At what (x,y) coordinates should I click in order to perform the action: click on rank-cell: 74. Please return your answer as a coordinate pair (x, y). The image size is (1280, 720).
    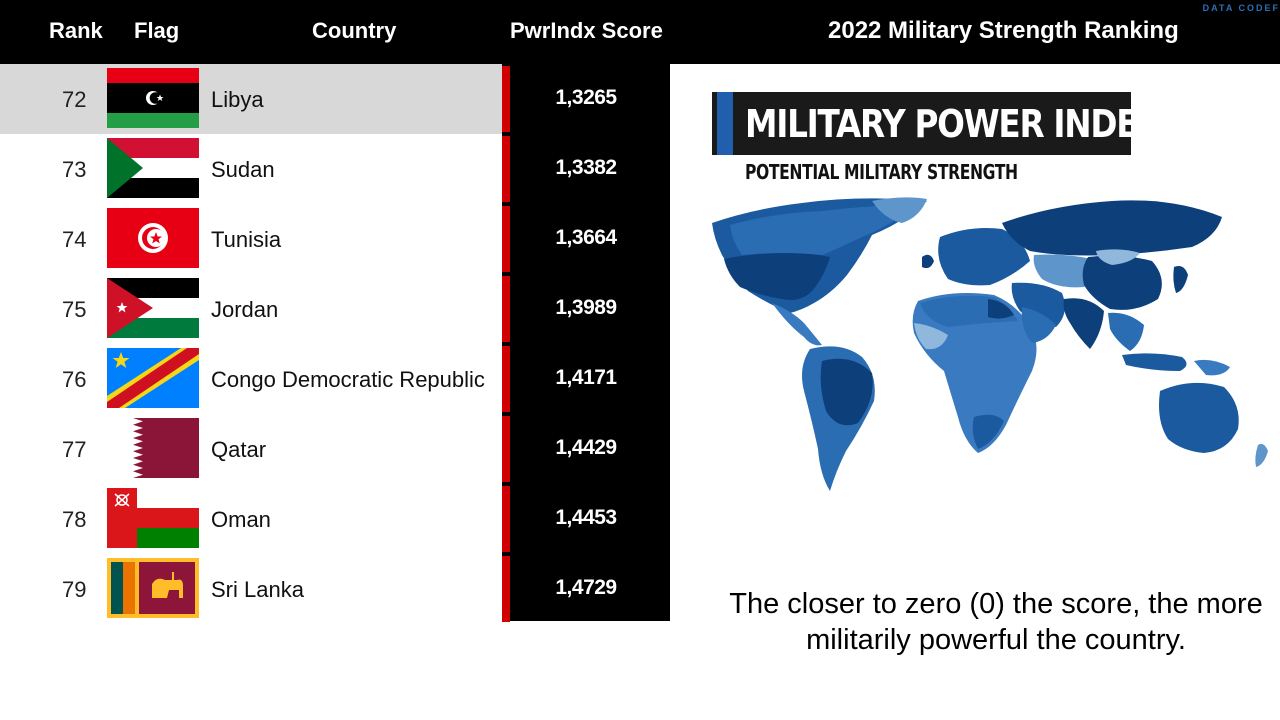
    Looking at the image, I should click on (74, 239).